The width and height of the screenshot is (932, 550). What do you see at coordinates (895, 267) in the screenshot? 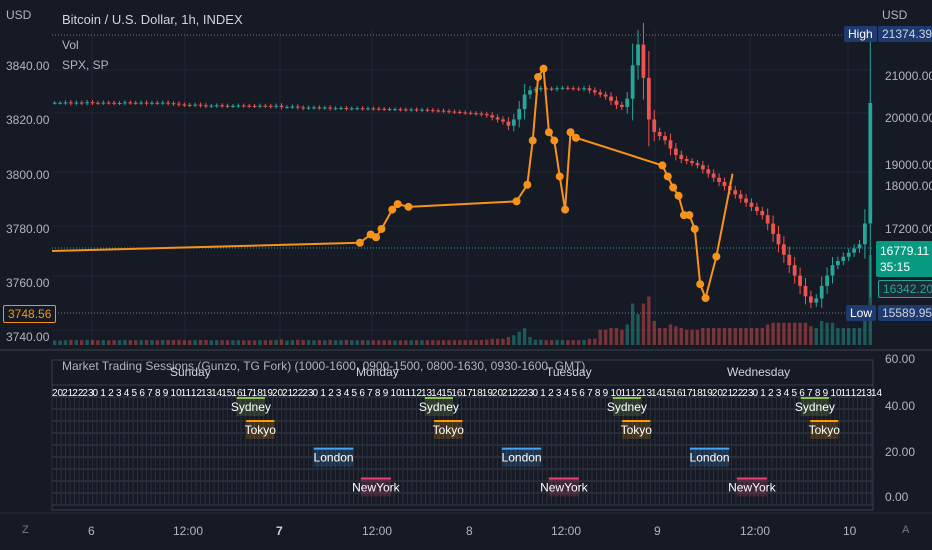
I see `bar-countdown: 35:15` at bounding box center [895, 267].